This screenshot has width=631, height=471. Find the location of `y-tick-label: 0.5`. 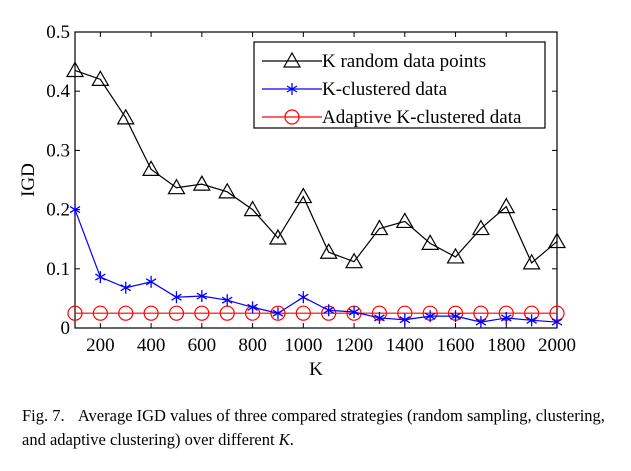

y-tick-label: 0.5 is located at coordinates (58, 32).